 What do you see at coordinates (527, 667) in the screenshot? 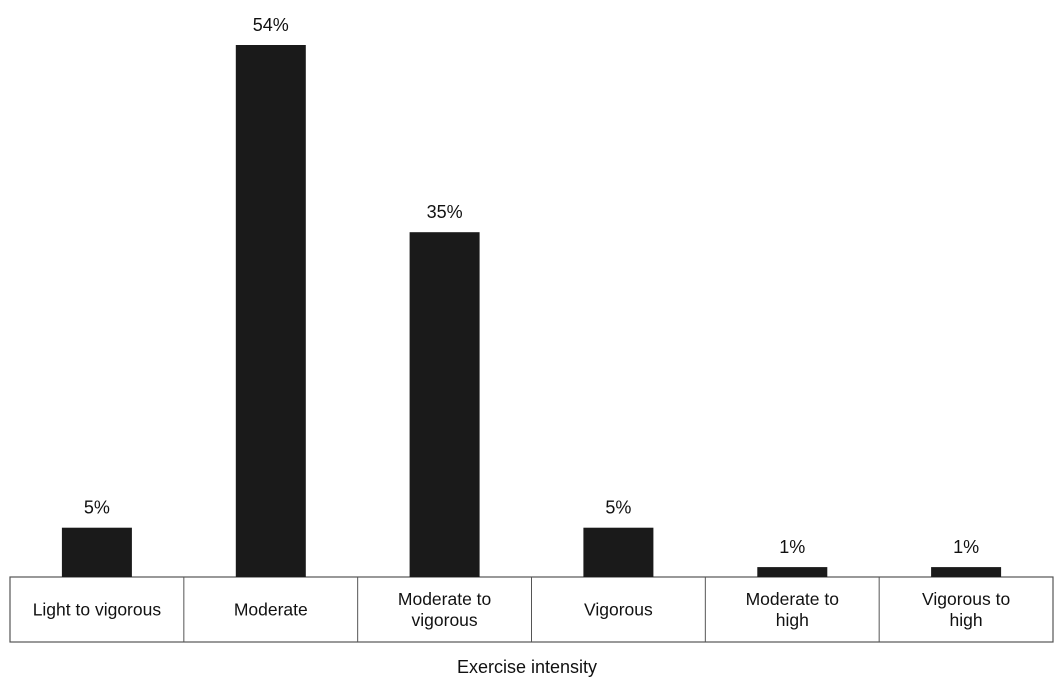
I see `x-axis-title: Exercise intensity` at bounding box center [527, 667].